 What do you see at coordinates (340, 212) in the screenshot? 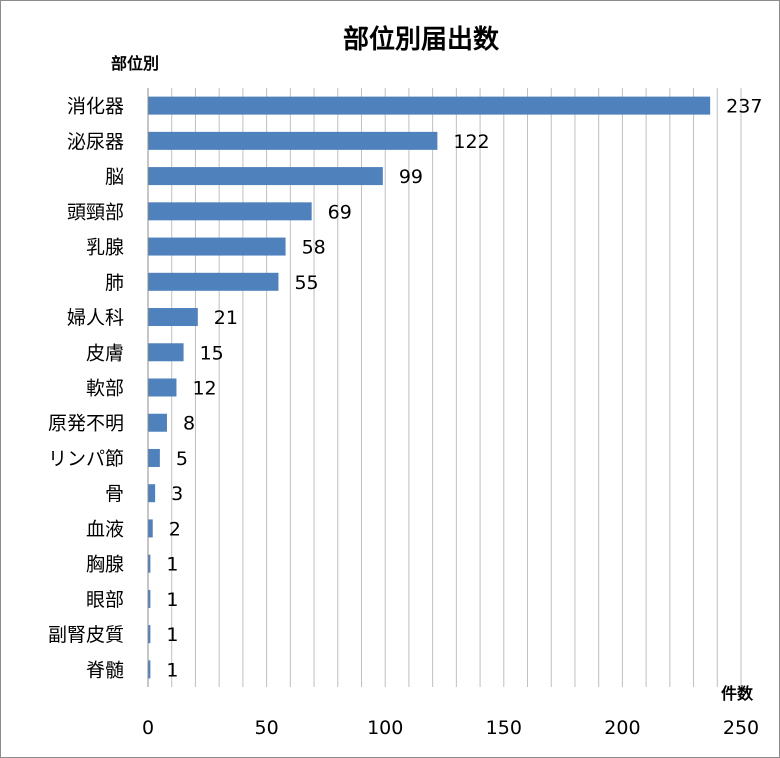
I see `data-label: 69` at bounding box center [340, 212].